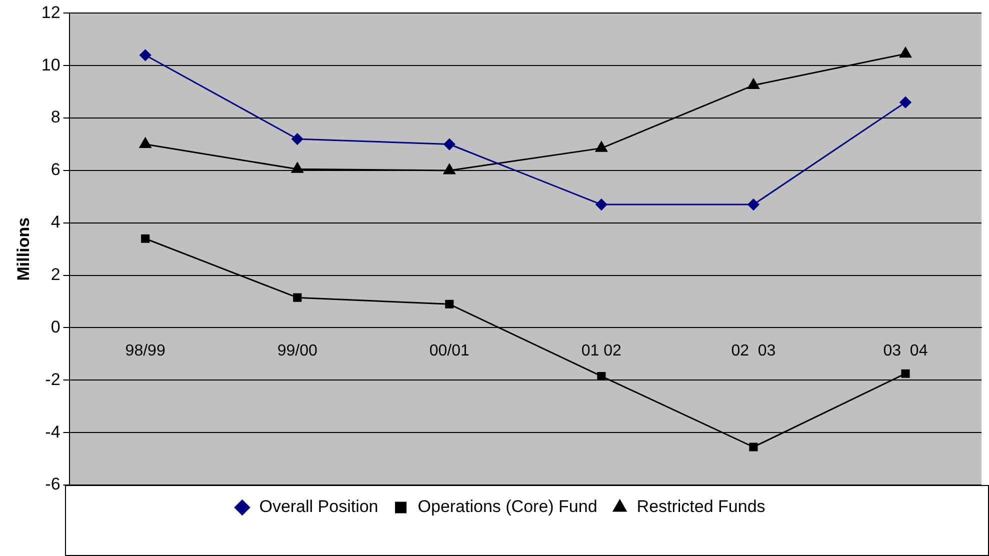  I want to click on x-tick-label: 99/00, so click(297, 351).